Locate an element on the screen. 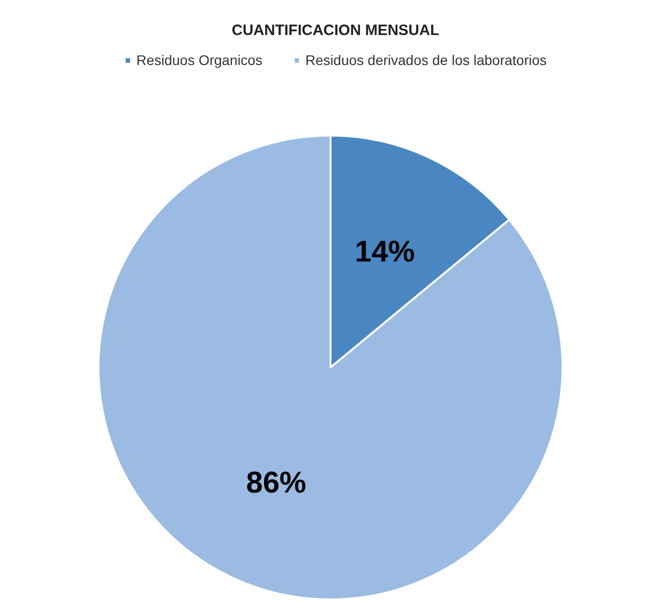 This screenshot has height=601, width=670. data-label: 14% is located at coordinates (384, 252).